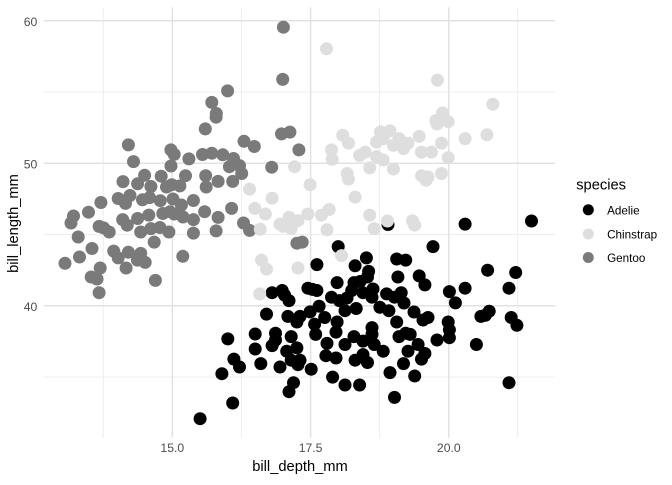 The image size is (672, 485). I want to click on svg-text: 15.0, so click(172, 448).